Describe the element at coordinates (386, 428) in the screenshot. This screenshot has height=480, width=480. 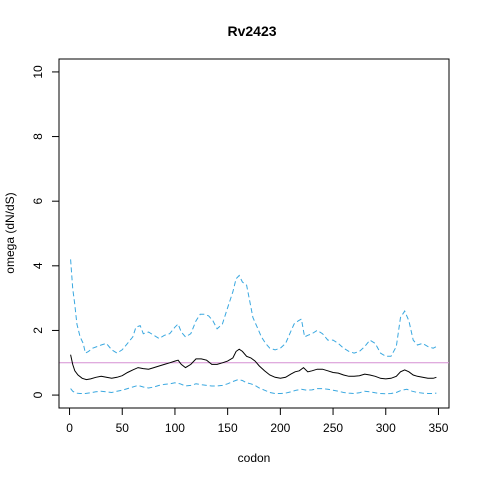
I see `x-tick-label: 300` at that location.